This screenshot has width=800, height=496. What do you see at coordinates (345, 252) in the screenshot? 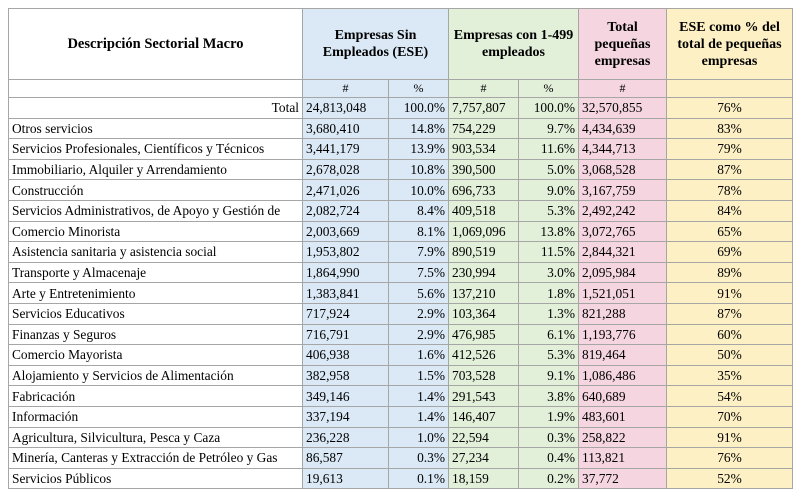
I see `ese-count-cell: 1,953,802` at bounding box center [345, 252].